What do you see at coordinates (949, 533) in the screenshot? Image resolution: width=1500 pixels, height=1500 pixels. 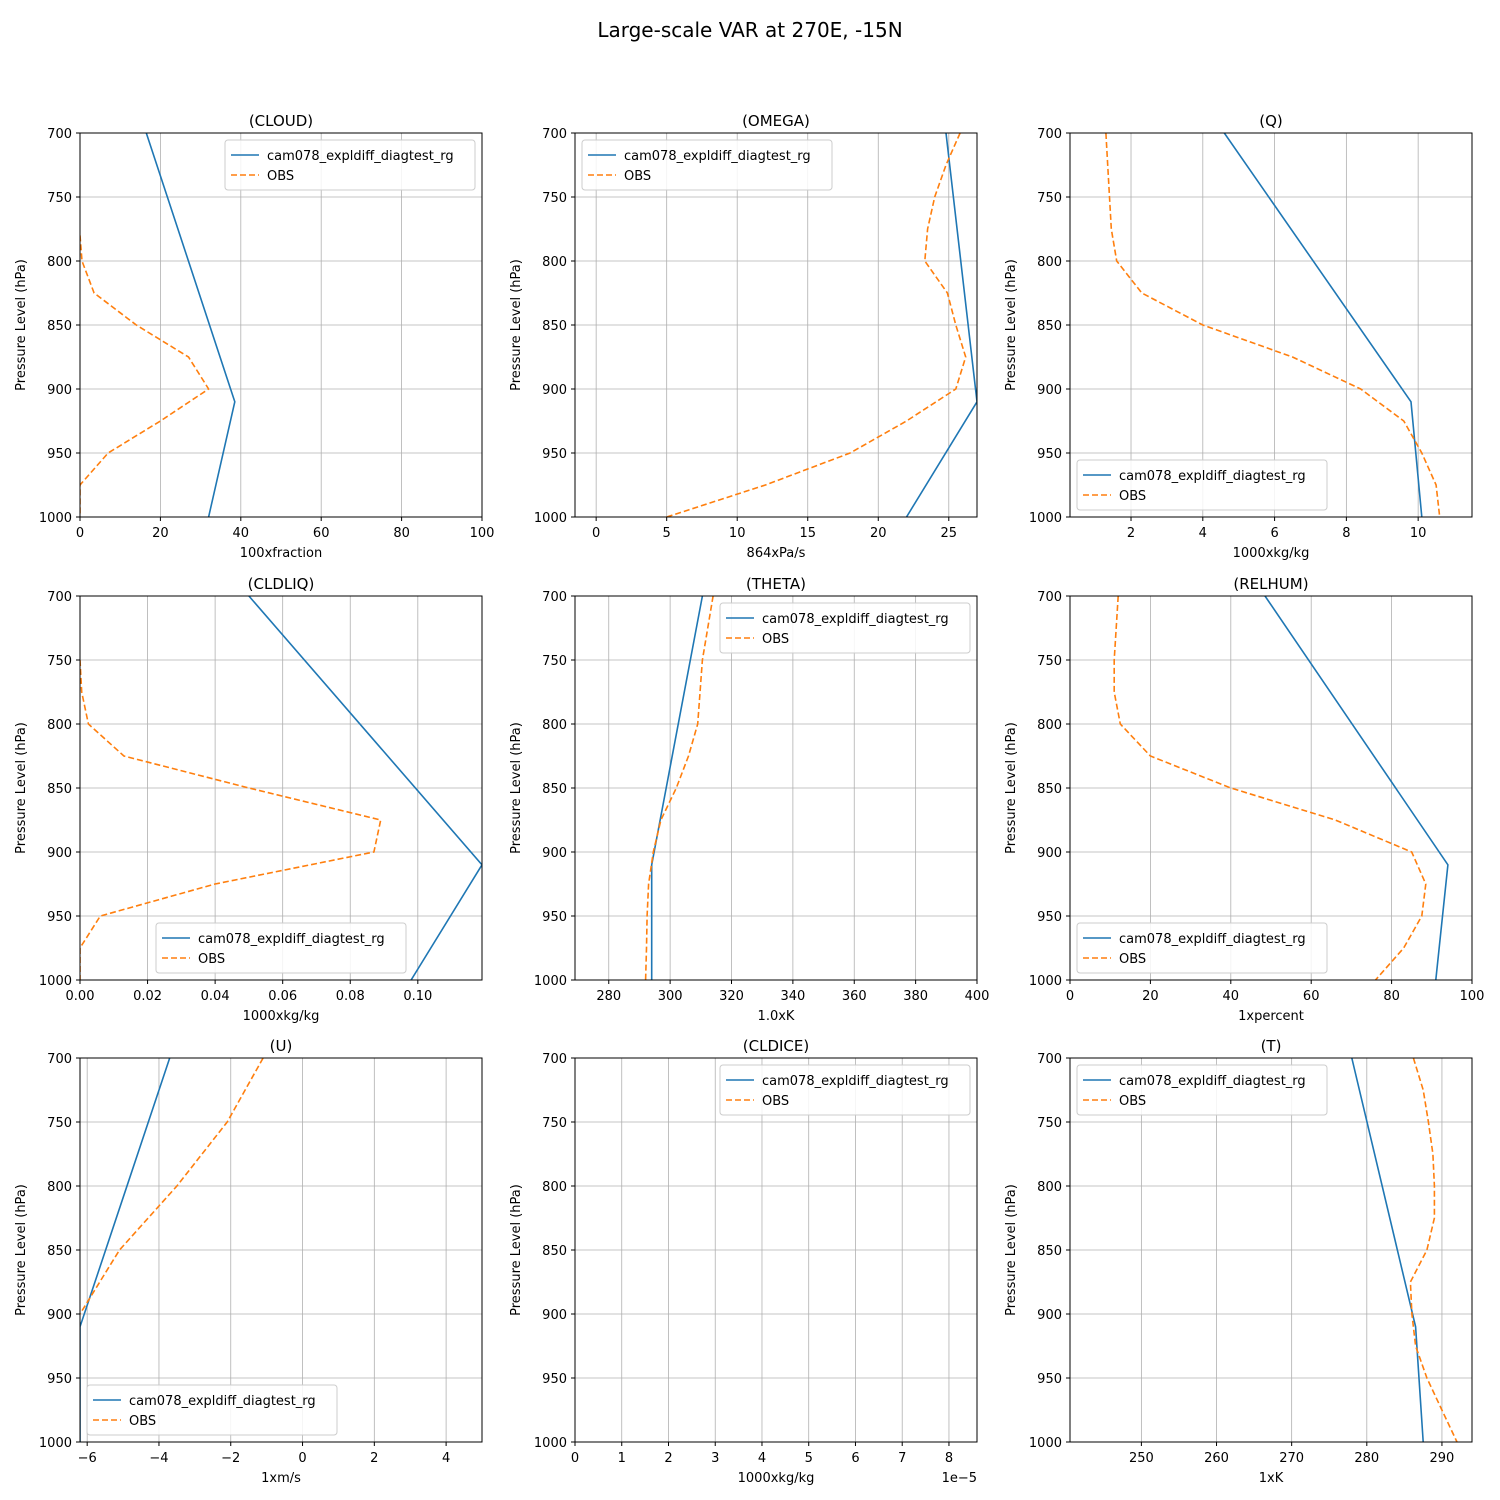 I see `x-tick-label: 25` at bounding box center [949, 533].